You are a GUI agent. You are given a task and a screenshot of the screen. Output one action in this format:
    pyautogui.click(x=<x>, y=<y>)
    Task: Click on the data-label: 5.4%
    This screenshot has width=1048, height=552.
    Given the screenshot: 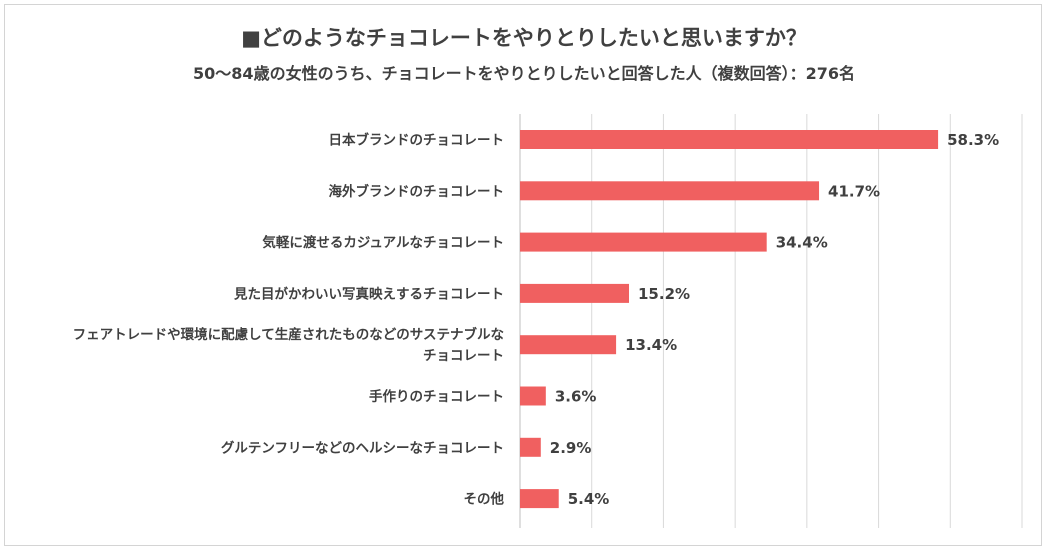 What is the action you would take?
    pyautogui.click(x=589, y=499)
    